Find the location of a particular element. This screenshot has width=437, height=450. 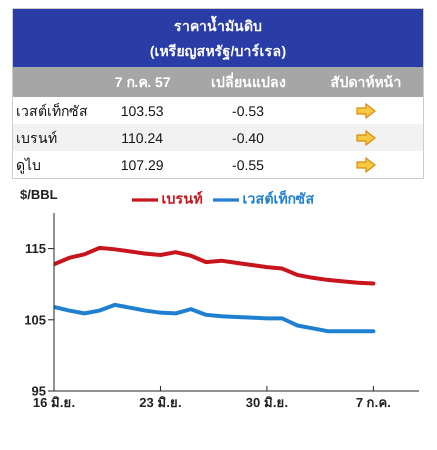

text: 110.24 is located at coordinates (142, 138).